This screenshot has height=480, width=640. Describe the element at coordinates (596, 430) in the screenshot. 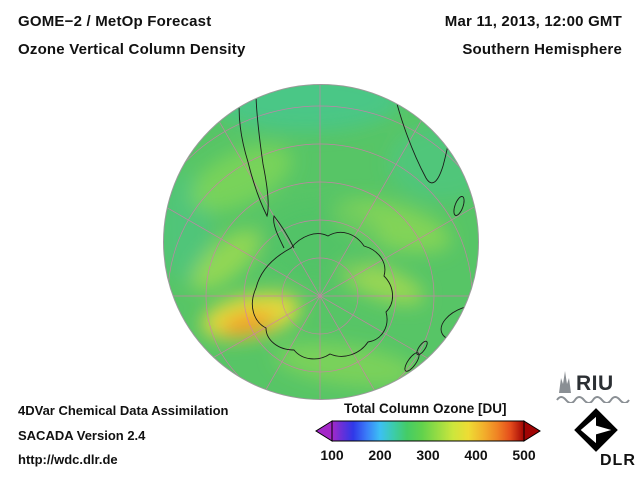

I see `dlr-emblem-icon` at that location.